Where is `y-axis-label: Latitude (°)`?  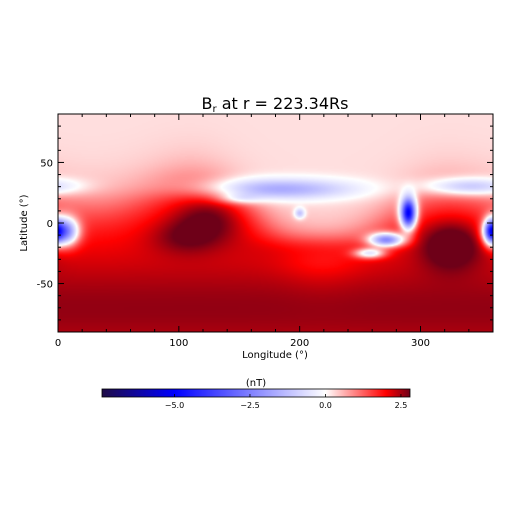 y-axis-label: Latitude (°) is located at coordinates (24, 222).